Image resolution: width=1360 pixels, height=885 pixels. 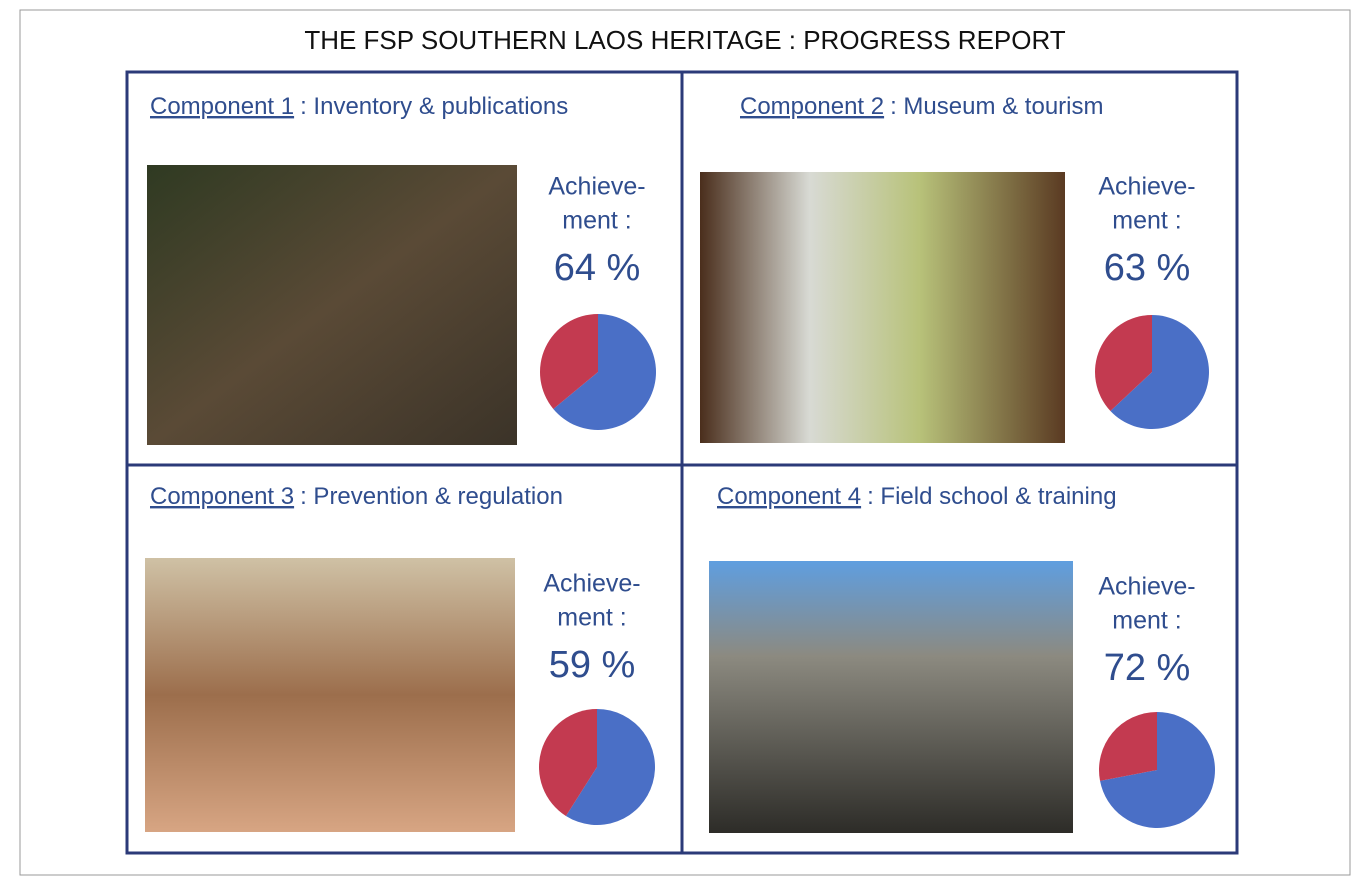 What do you see at coordinates (592, 665) in the screenshot?
I see `achievement-value: 59 %` at bounding box center [592, 665].